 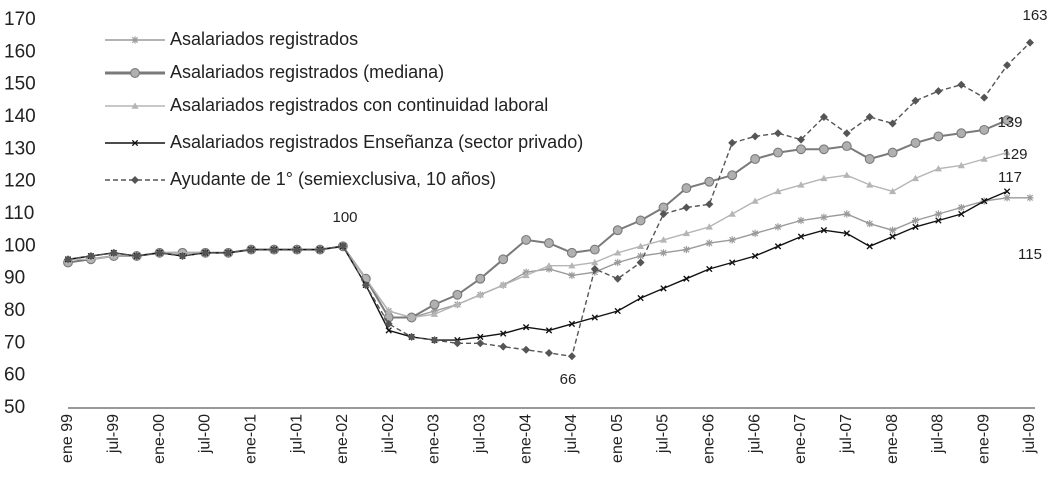 What do you see at coordinates (14, 342) in the screenshot?
I see `y-tick-label: 70` at bounding box center [14, 342].